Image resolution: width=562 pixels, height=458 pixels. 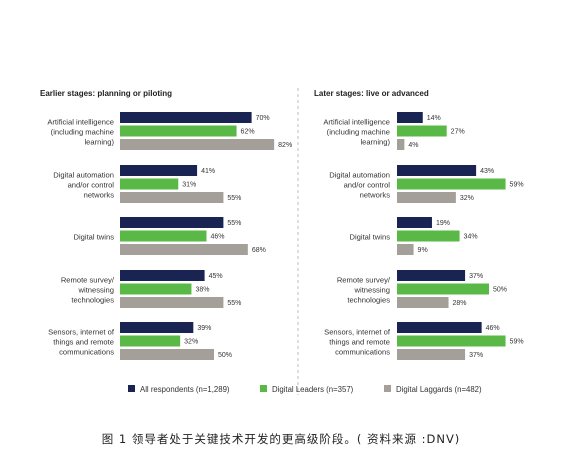 What do you see at coordinates (259, 250) in the screenshot?
I see `data-label: 68%` at bounding box center [259, 250].